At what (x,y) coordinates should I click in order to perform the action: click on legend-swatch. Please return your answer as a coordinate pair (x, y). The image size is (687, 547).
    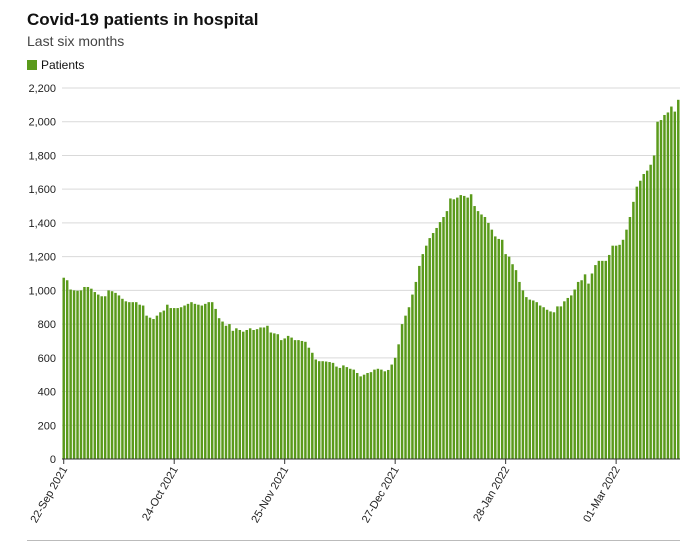
    Looking at the image, I should click on (32, 65).